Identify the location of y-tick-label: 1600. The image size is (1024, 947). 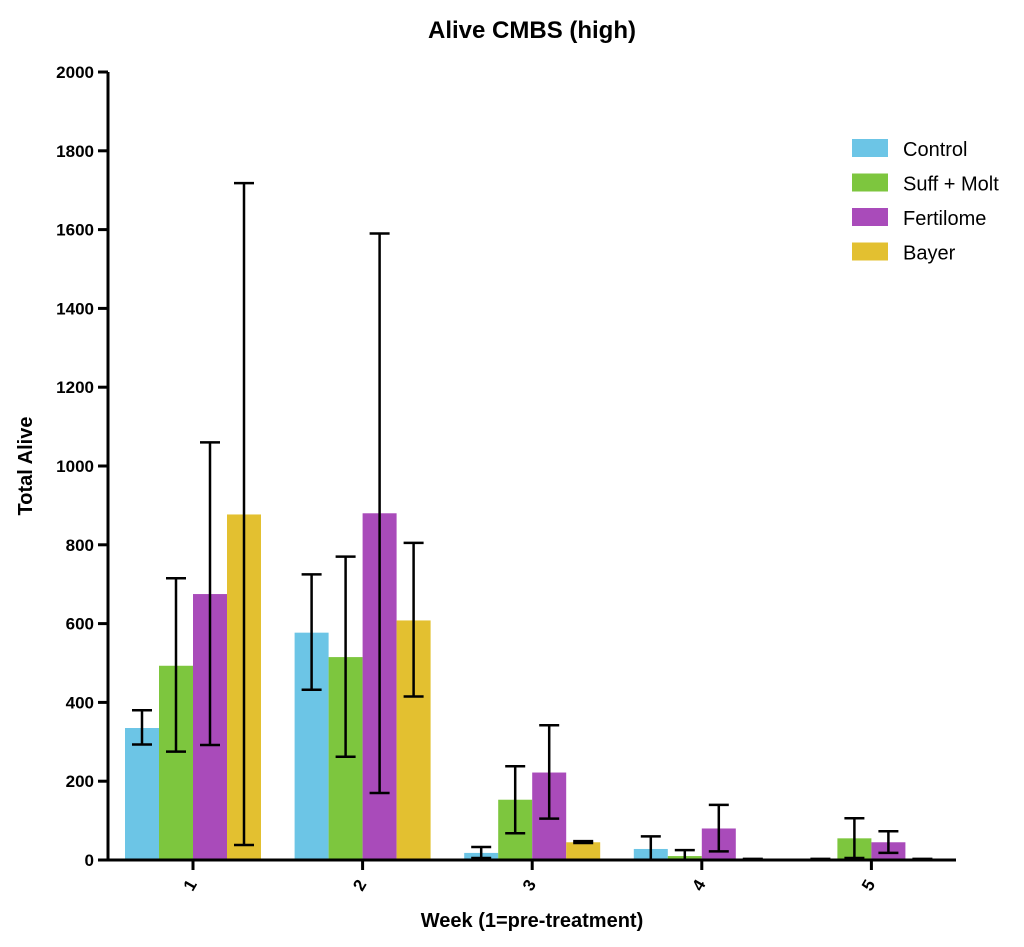
(75, 230).